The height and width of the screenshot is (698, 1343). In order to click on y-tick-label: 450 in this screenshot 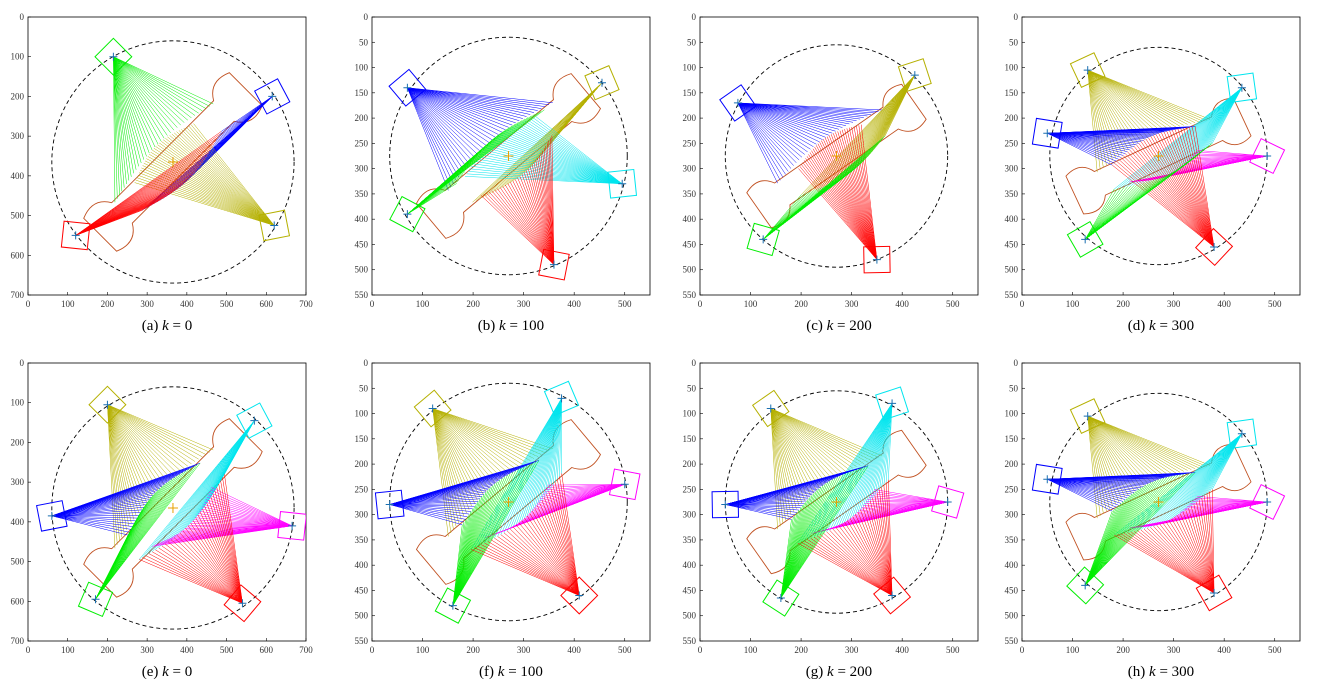, I will do `click(690, 244)`.